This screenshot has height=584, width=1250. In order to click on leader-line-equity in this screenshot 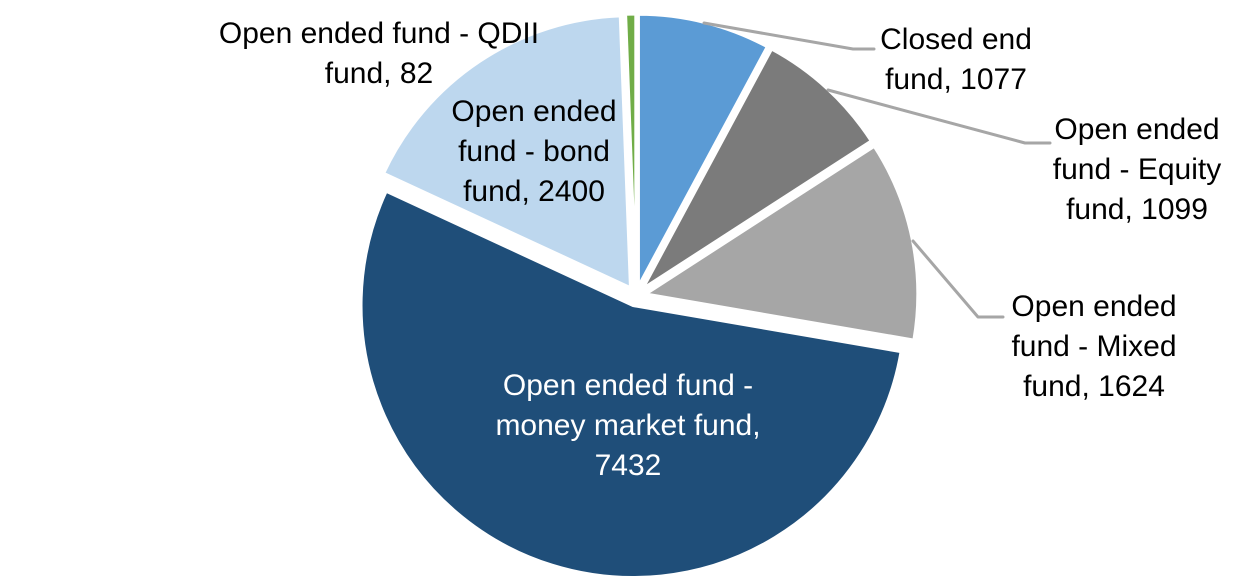, I will do `click(939, 116)`.